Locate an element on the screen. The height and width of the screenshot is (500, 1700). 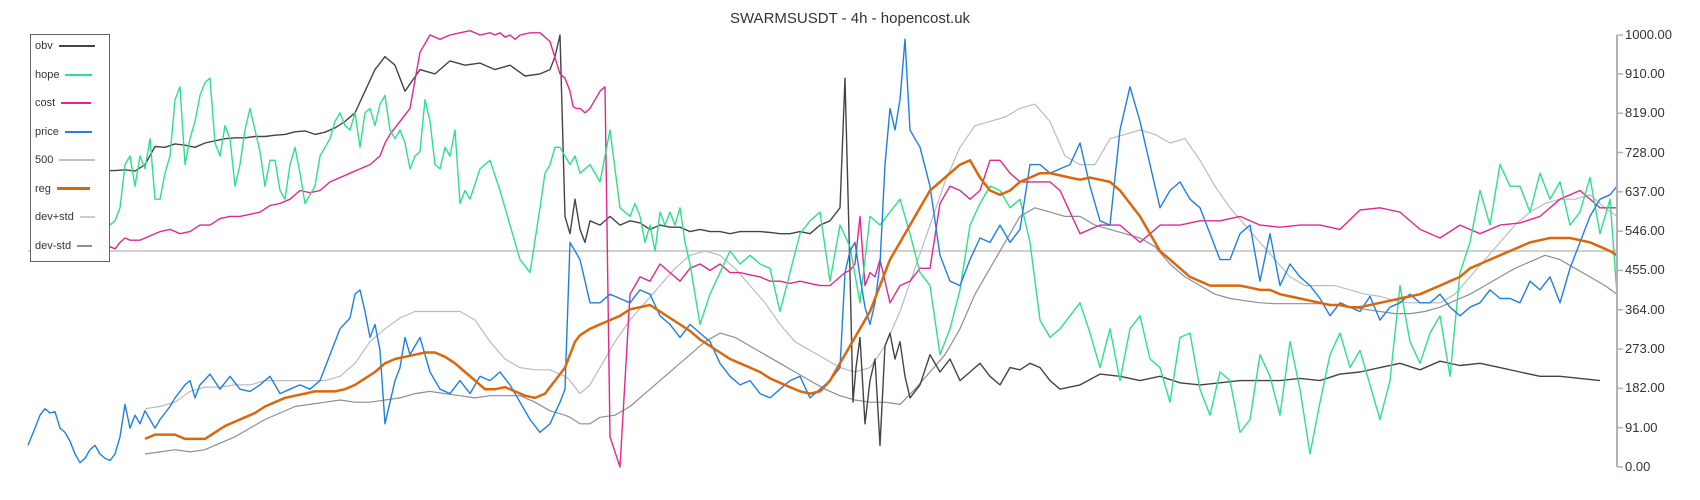
legend-item-500: 500 is located at coordinates (65, 160).